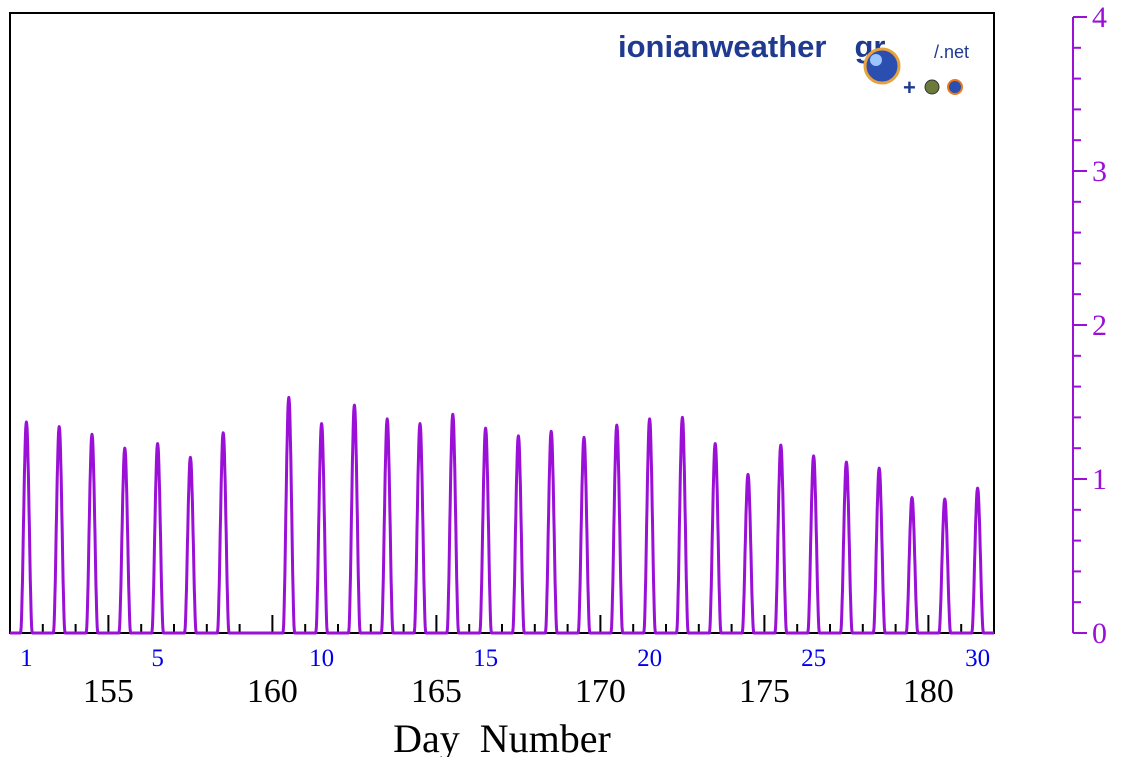 This screenshot has height=757, width=1124. I want to click on day-of-month-labels: 1 5 10 15 20 25 30, so click(505, 658).